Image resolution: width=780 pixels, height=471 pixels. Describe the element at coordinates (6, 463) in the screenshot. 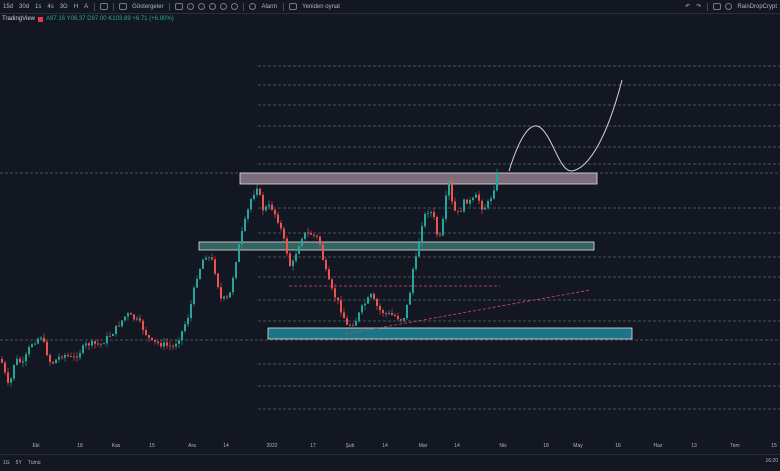

I see `range-1g: 1G` at that location.